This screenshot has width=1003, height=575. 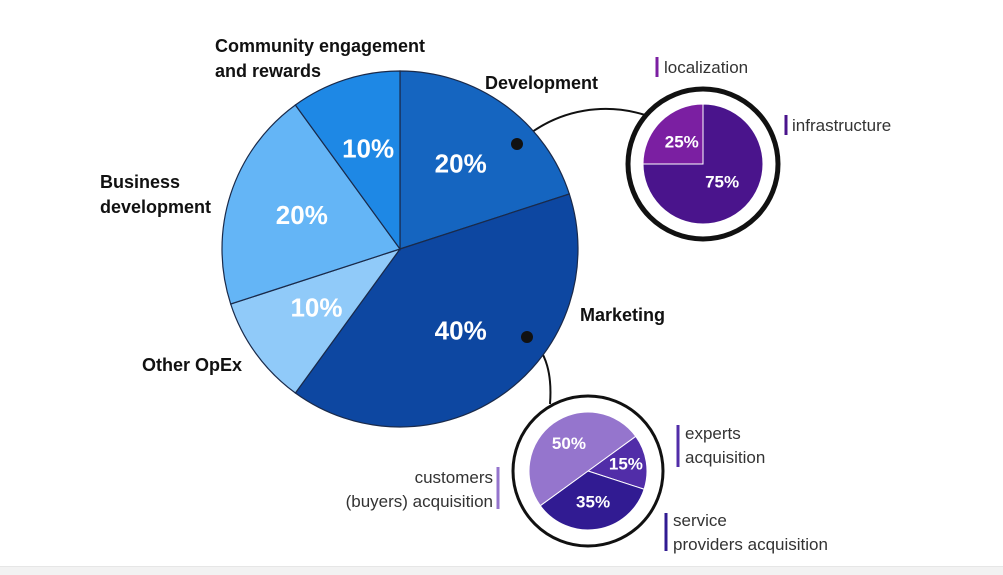 I want to click on label-experts-line-2: acquisition, so click(x=725, y=457).